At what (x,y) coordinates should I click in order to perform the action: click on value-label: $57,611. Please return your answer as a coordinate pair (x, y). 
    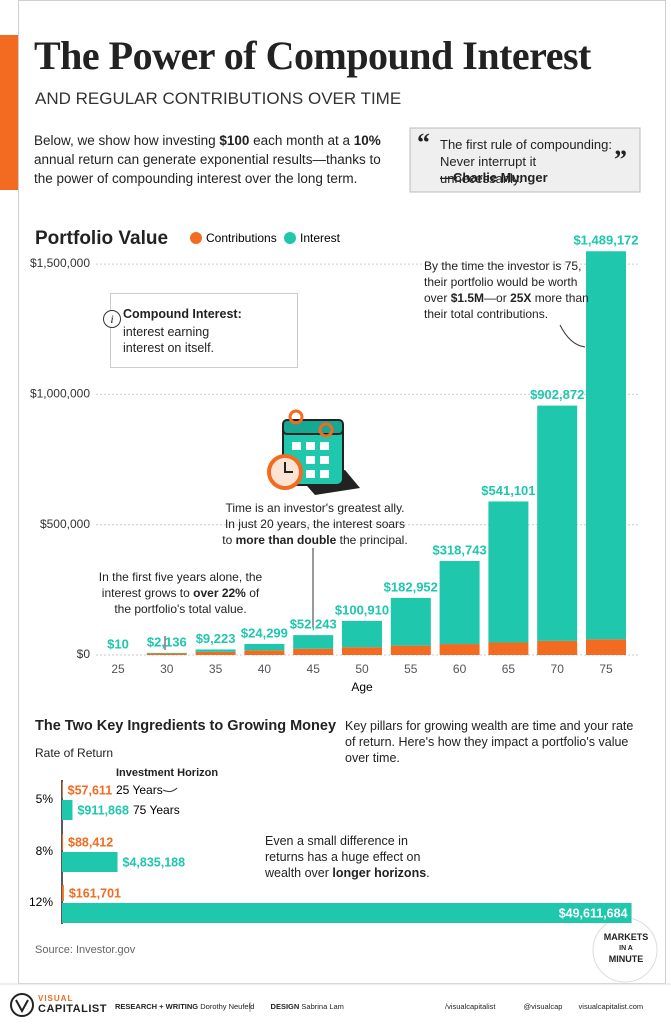
    Looking at the image, I should click on (90, 790).